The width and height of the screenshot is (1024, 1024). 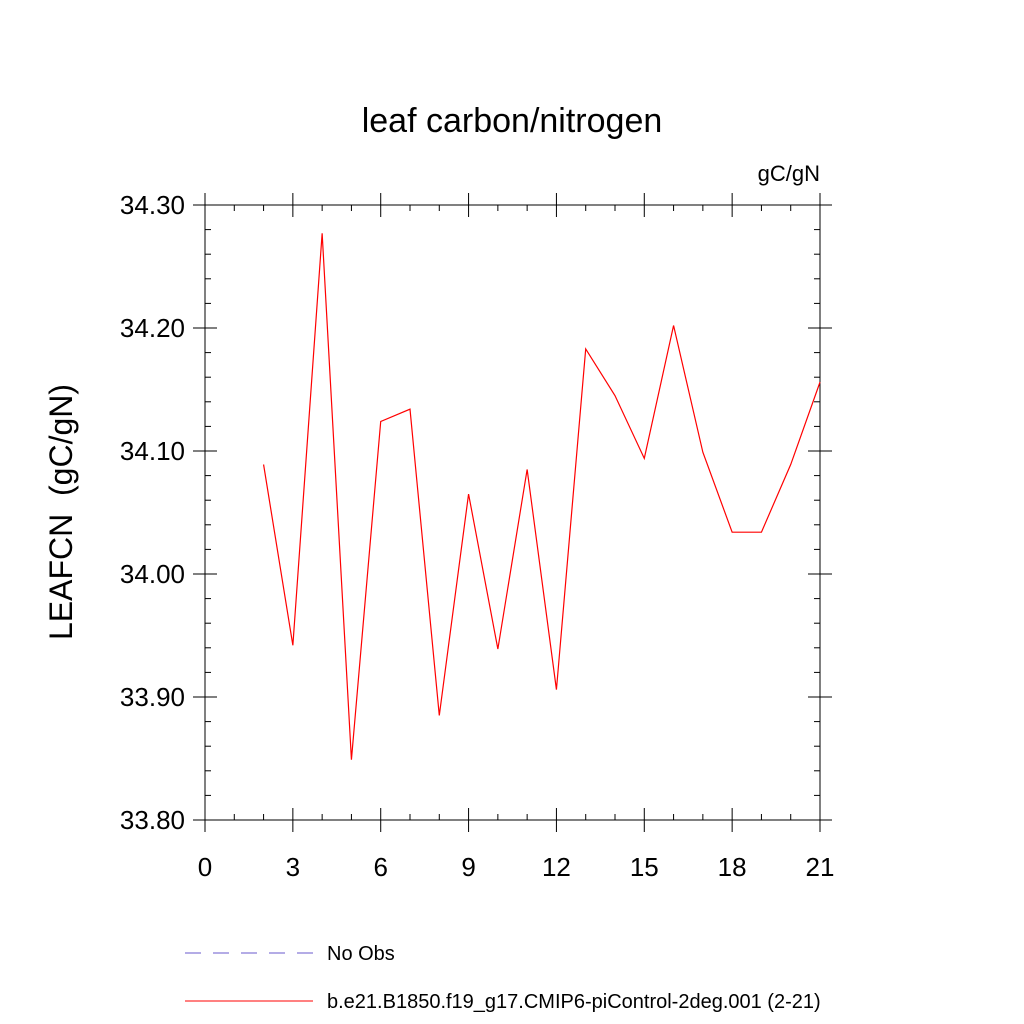 What do you see at coordinates (293, 867) in the screenshot?
I see `x-tick-label: 3` at bounding box center [293, 867].